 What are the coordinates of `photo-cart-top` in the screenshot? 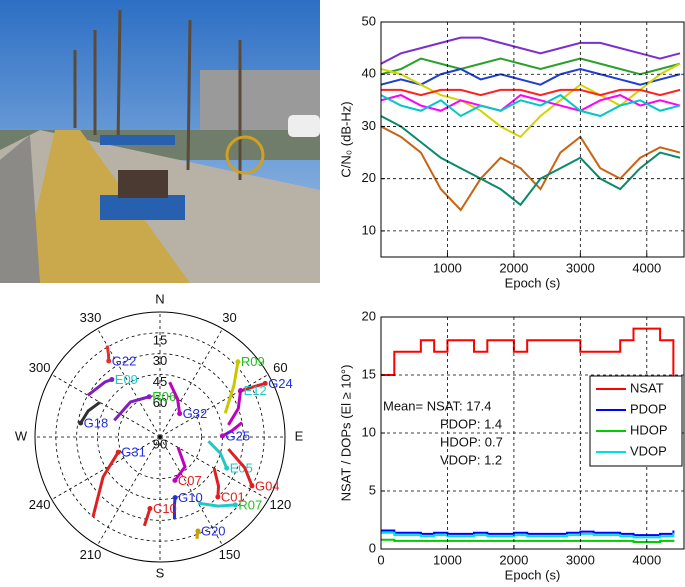 It's located at (137, 140).